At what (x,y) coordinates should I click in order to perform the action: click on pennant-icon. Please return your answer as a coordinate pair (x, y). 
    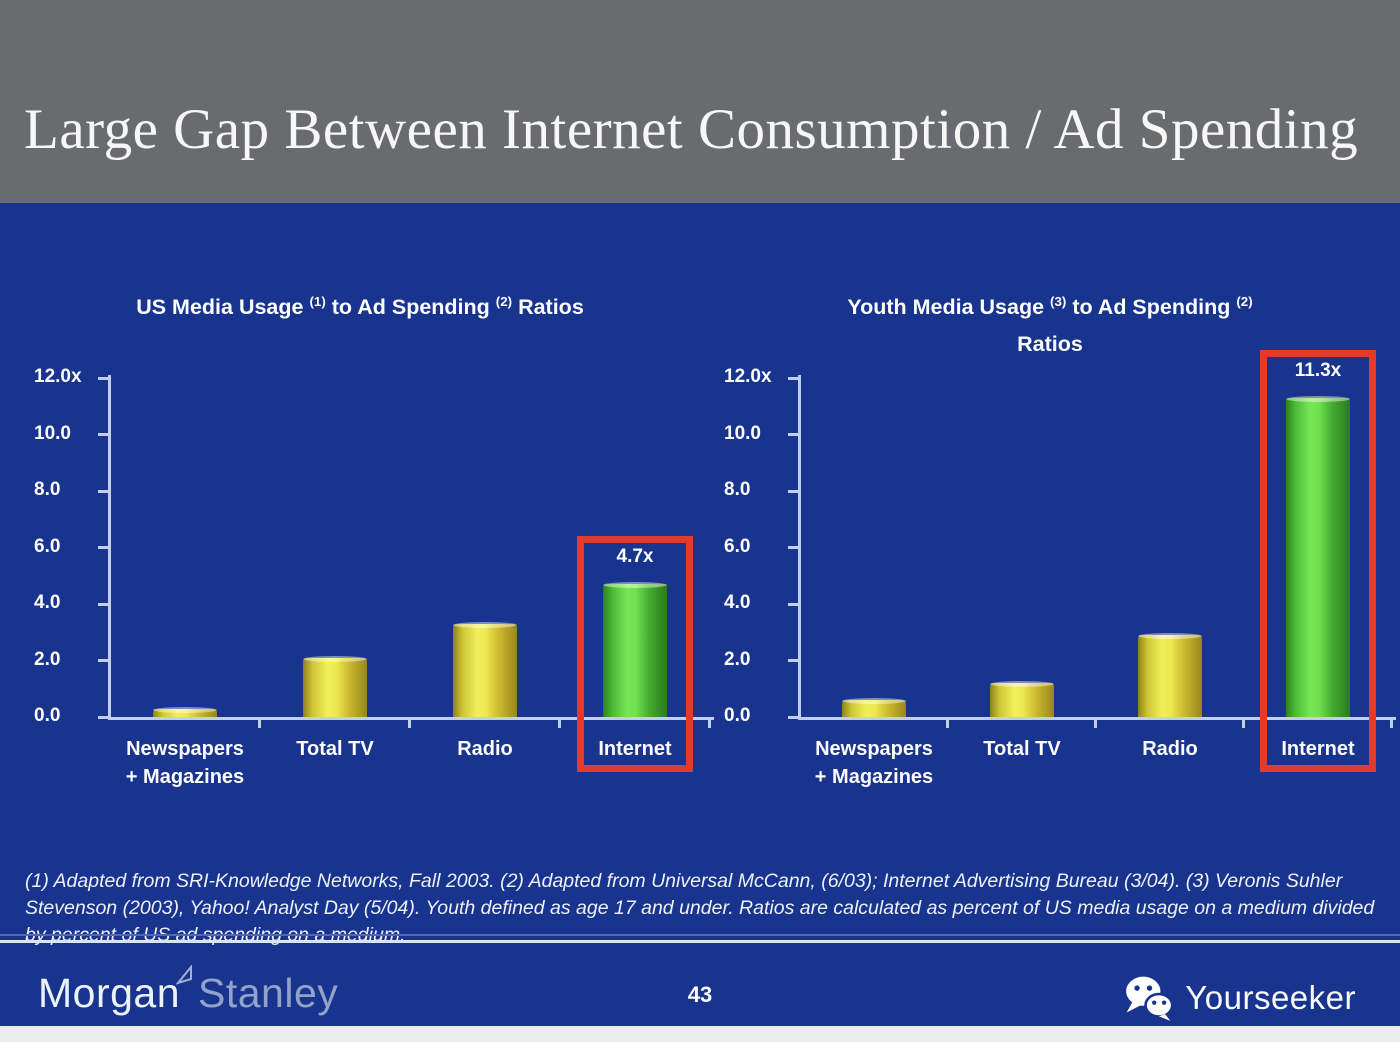
    Looking at the image, I should click on (184, 974).